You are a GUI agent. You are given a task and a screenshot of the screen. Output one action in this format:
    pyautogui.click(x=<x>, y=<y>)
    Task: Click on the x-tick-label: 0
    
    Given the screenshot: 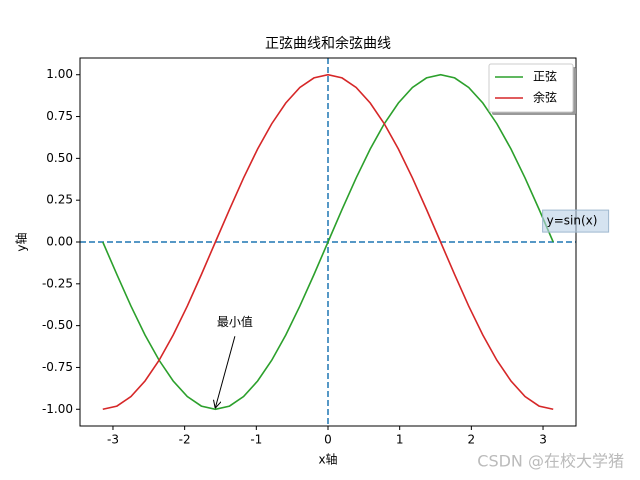 What is the action you would take?
    pyautogui.click(x=328, y=440)
    